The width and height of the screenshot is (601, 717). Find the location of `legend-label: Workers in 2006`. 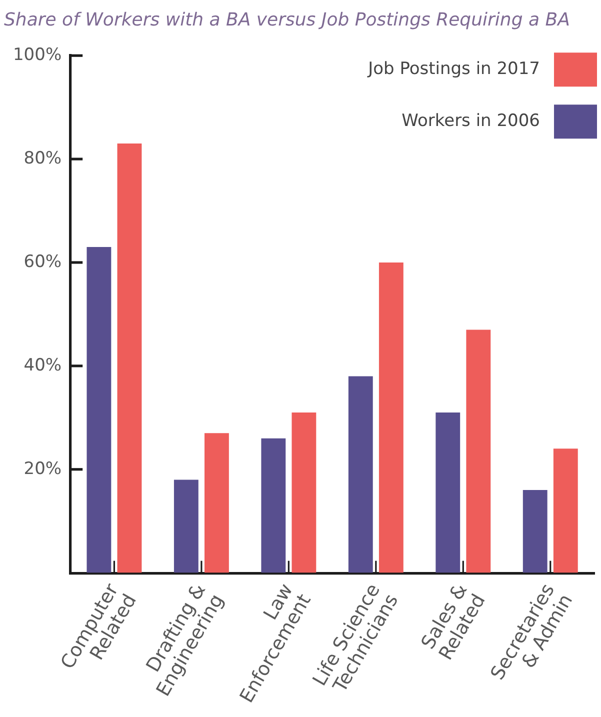

legend-label: Workers in 2006 is located at coordinates (471, 121).